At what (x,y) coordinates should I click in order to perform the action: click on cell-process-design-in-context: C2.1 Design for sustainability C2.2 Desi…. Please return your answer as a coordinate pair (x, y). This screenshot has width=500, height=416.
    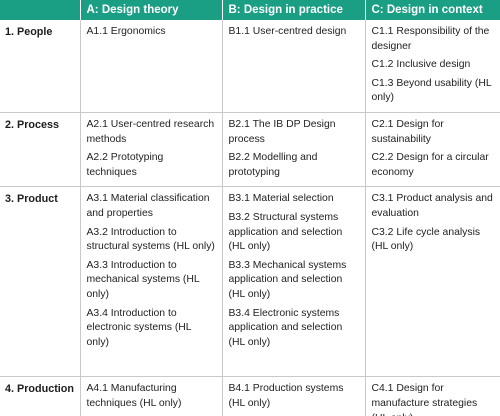
    Looking at the image, I should click on (432, 150).